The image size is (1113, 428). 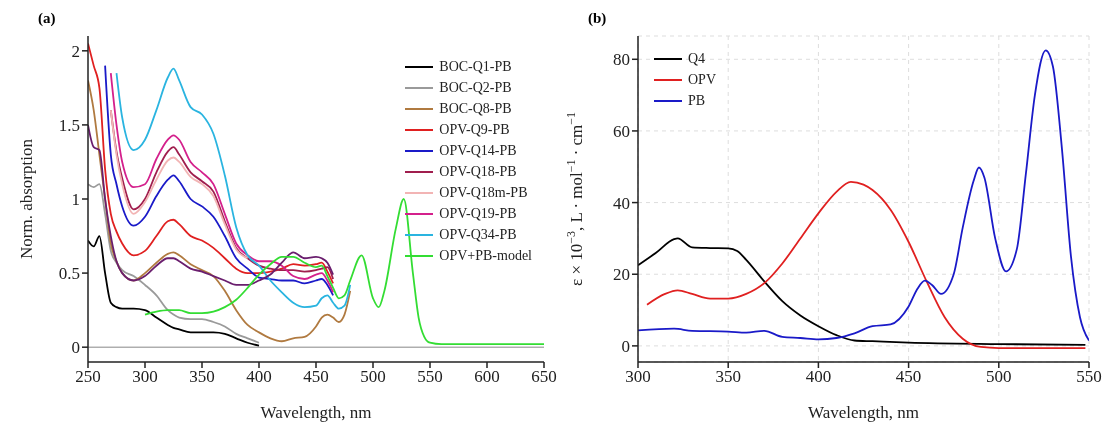 I want to click on y-tick-label: 1, so click(x=75, y=200).